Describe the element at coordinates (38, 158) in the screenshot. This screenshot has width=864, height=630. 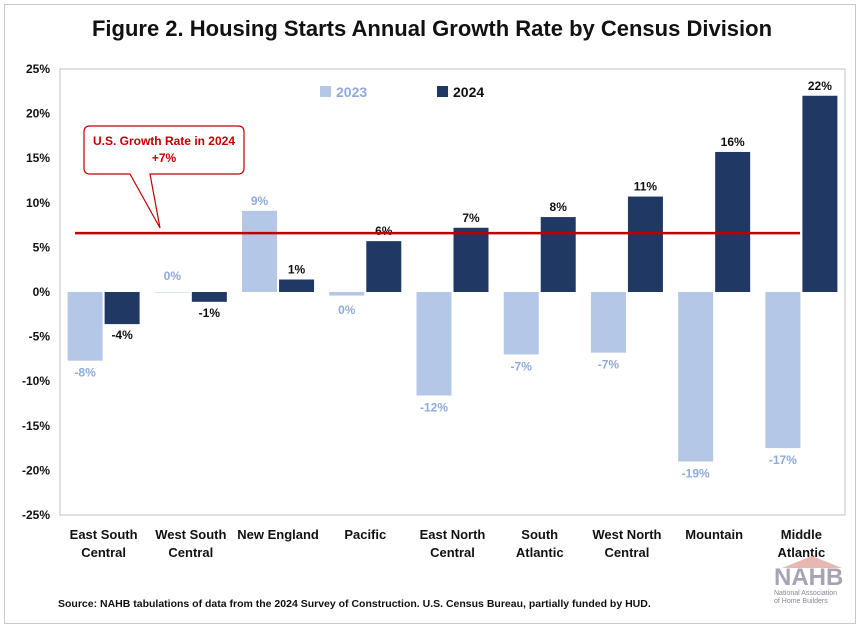
I see `y-tick-label: 15%` at that location.